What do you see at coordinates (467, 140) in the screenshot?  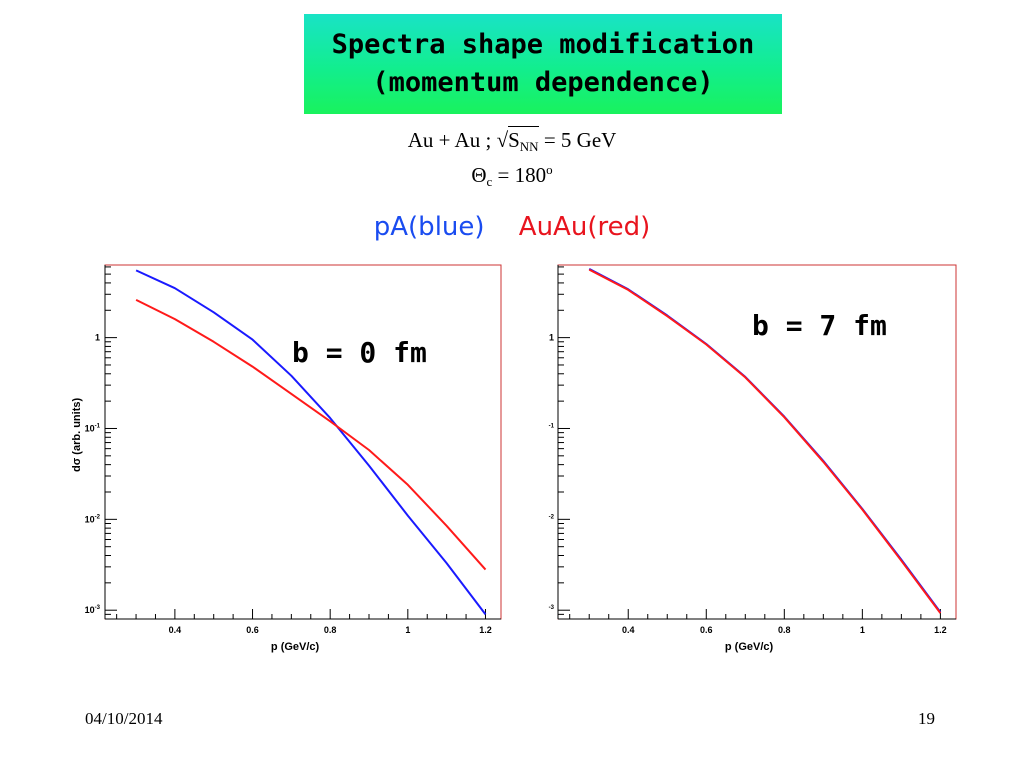 I see `formula-au-2: Au` at bounding box center [467, 140].